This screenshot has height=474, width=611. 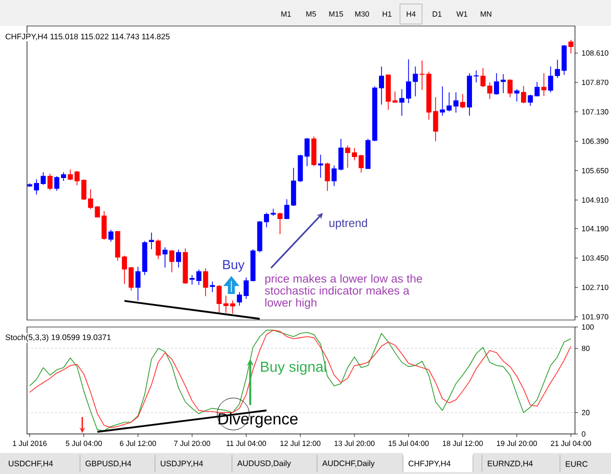 What do you see at coordinates (264, 464) in the screenshot?
I see `text: AUDUSD,Daily` at bounding box center [264, 464].